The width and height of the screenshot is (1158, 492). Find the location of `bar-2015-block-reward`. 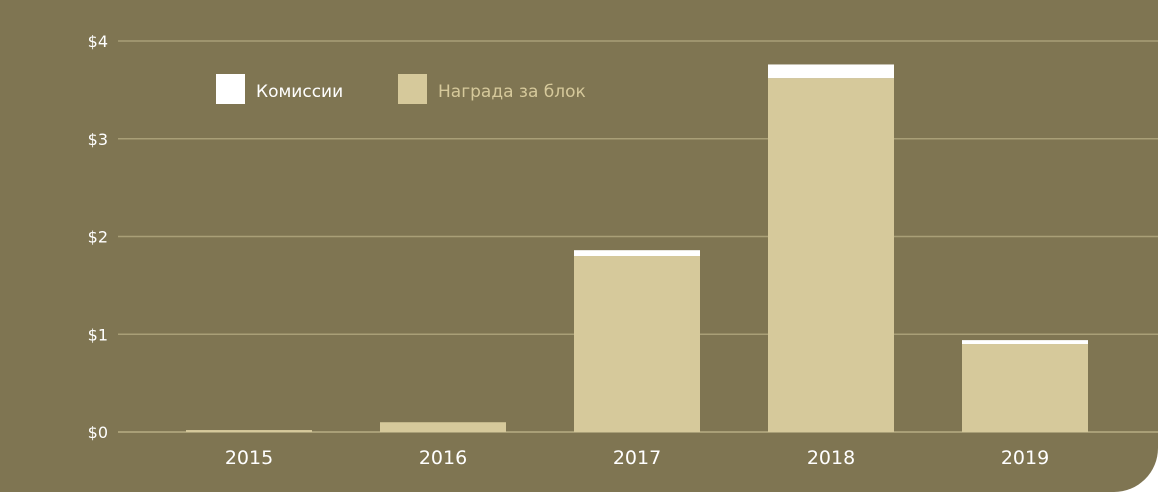

bar-2015-block-reward is located at coordinates (249, 431).